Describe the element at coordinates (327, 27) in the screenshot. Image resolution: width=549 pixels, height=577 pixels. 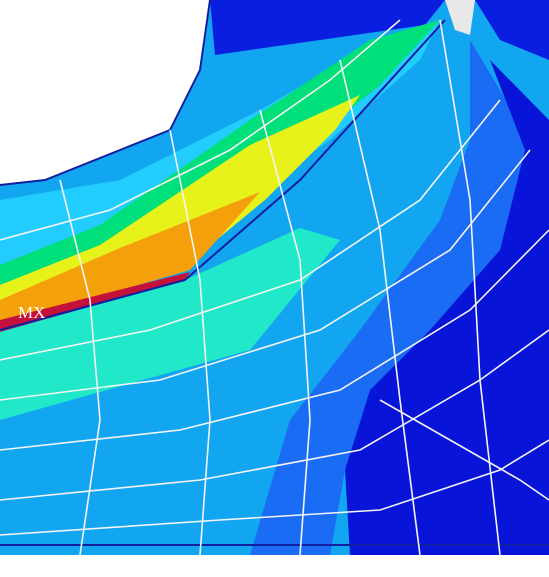
I see `top-dark-region` at that location.